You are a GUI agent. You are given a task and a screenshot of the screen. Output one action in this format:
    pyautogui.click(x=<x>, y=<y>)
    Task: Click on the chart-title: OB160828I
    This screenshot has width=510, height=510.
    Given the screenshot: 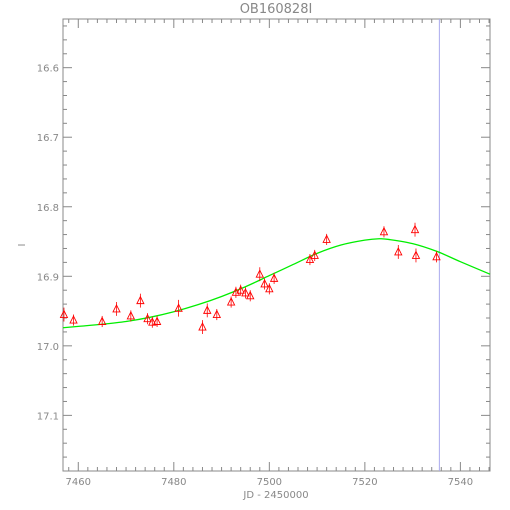 What is the action you would take?
    pyautogui.click(x=276, y=9)
    